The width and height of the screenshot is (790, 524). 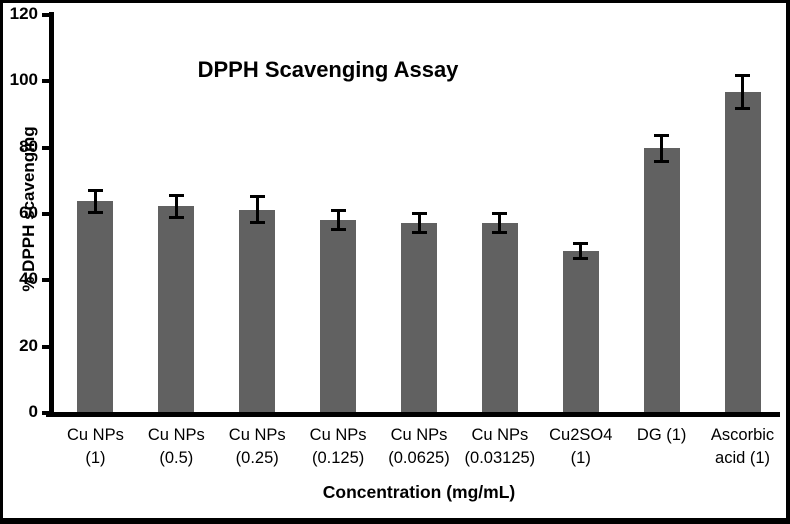 What do you see at coordinates (23, 13) in the screenshot?
I see `y-tick-label: 120` at bounding box center [23, 13].